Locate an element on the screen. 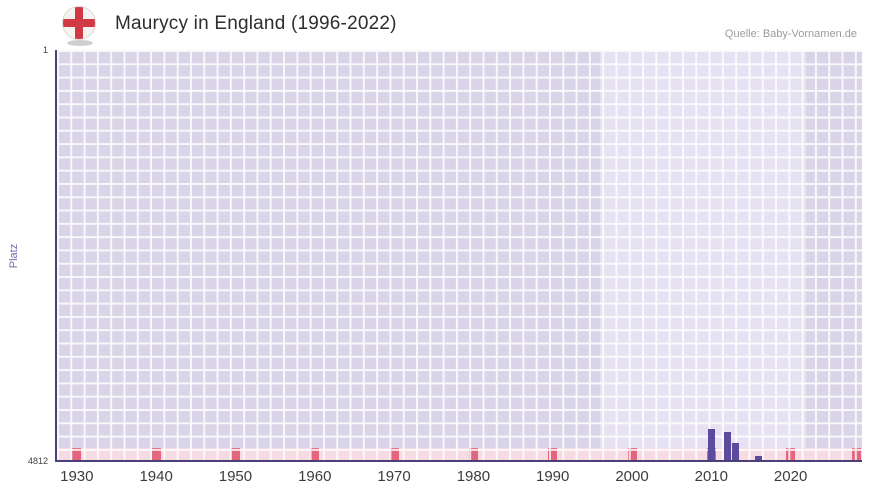  x-tick-label: 1960 is located at coordinates (315, 476).